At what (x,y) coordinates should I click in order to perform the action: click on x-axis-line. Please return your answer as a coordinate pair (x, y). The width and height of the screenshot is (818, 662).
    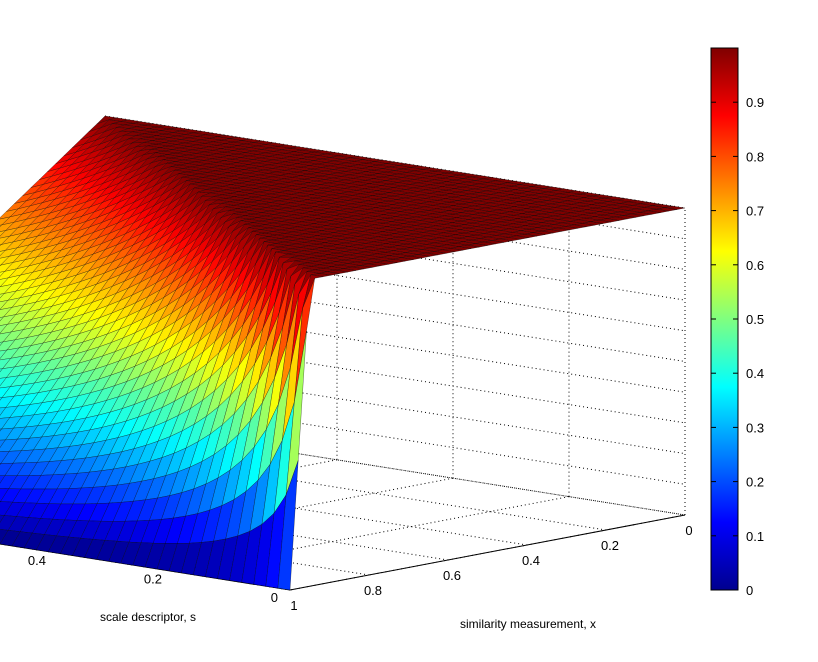
    Looking at the image, I should click on (487, 552).